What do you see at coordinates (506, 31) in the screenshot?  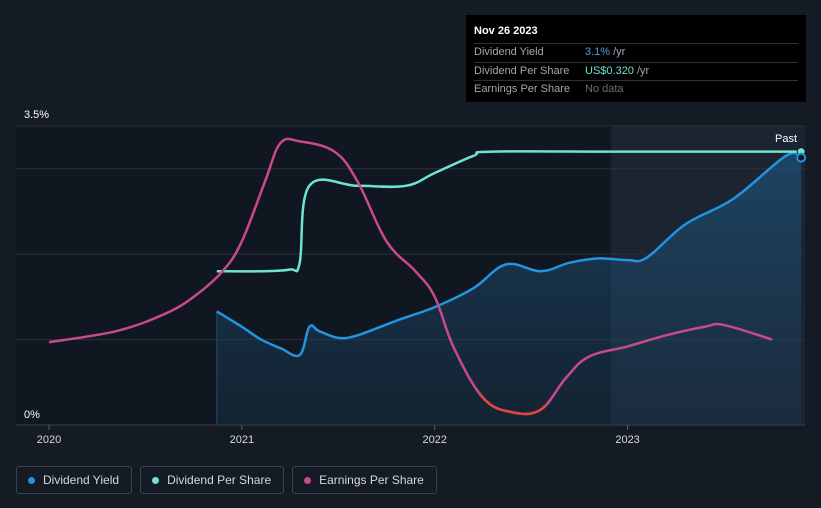 I see `tooltip-date: Nov 26 2023` at bounding box center [506, 31].